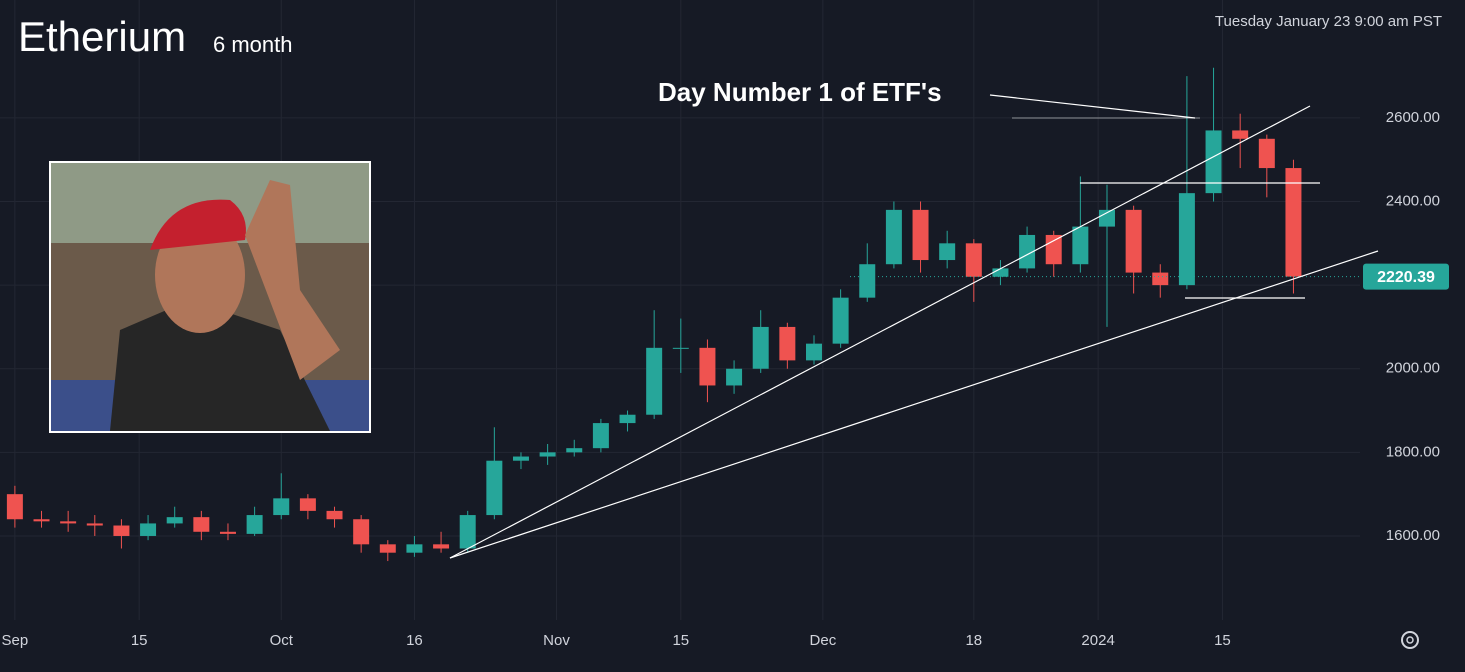 The width and height of the screenshot is (1465, 672). Describe the element at coordinates (1413, 535) in the screenshot. I see `y-tick-label: 1600.00` at that location.